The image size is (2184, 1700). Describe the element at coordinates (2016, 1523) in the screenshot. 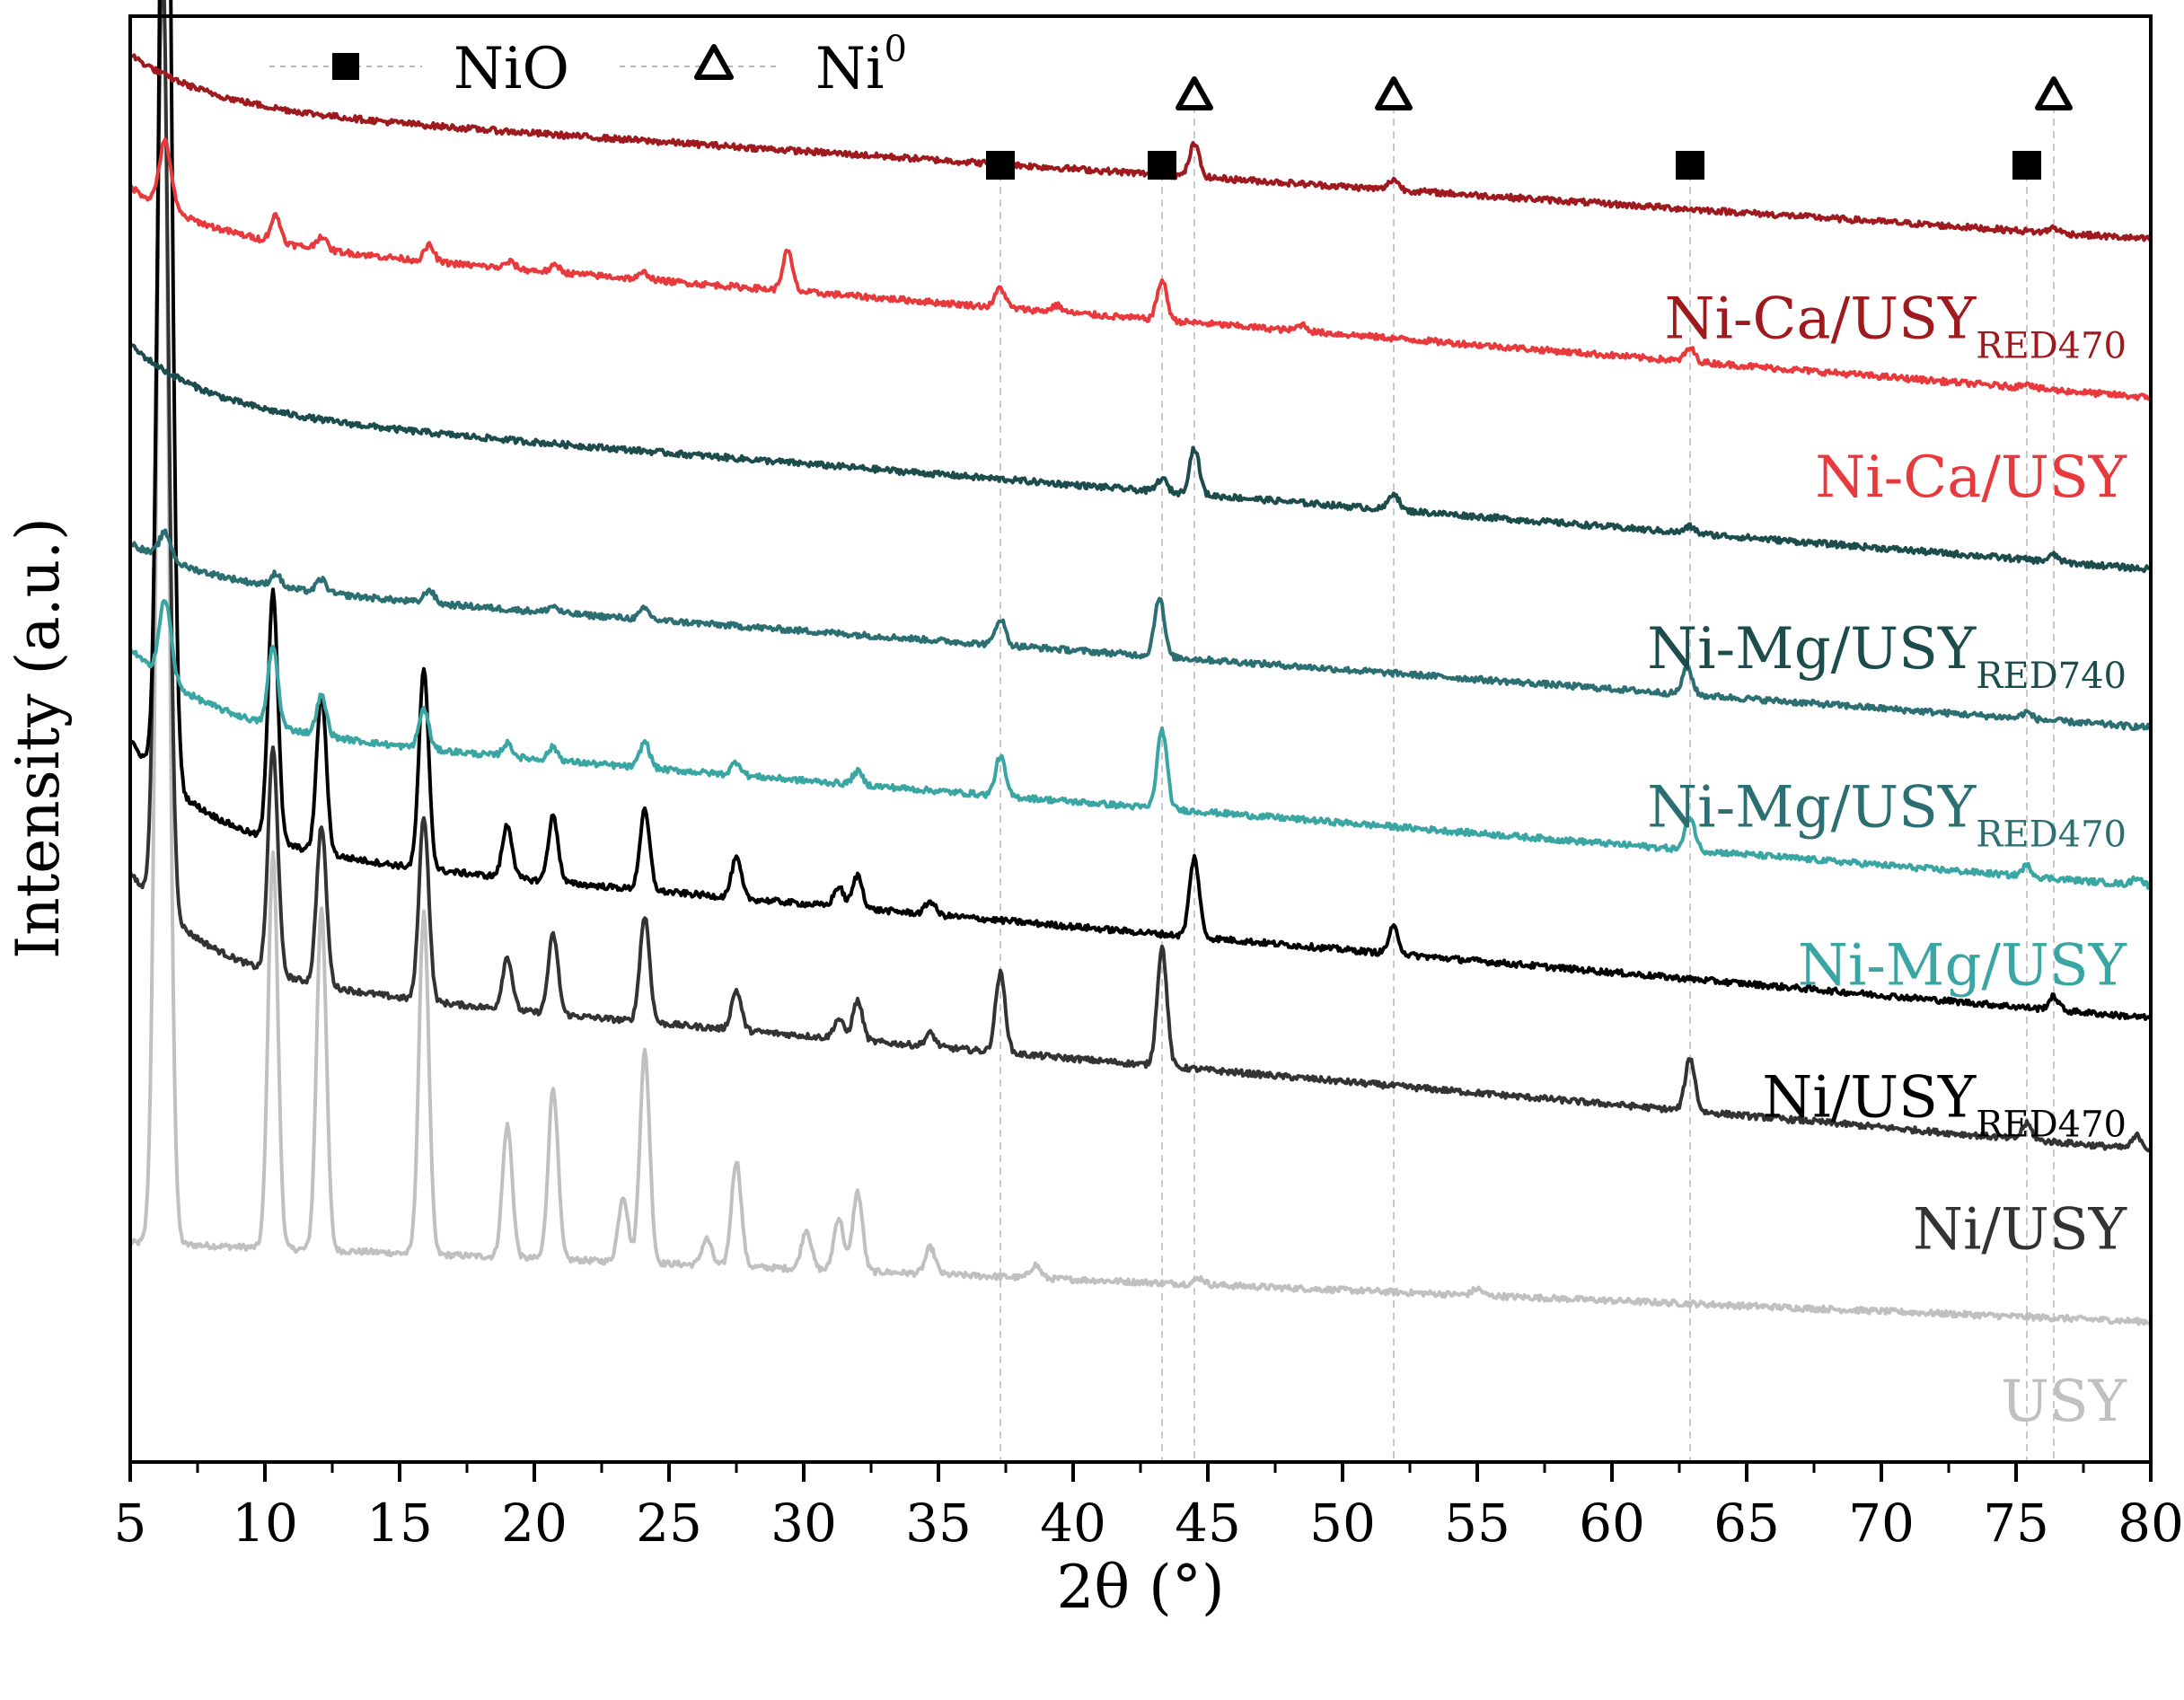

I see `x-tick-label: 75` at that location.